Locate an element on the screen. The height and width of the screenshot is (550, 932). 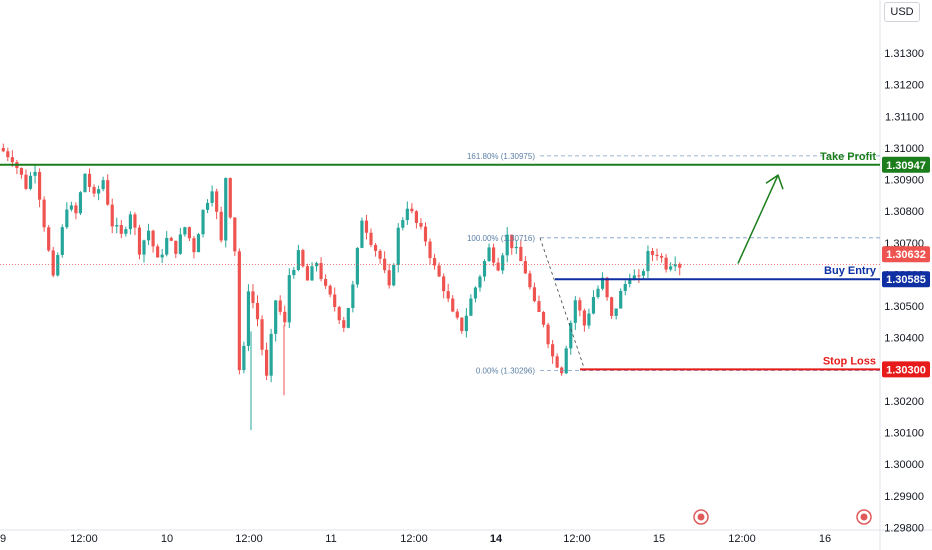
price-tag-text: 1.30585 is located at coordinates (906, 280).